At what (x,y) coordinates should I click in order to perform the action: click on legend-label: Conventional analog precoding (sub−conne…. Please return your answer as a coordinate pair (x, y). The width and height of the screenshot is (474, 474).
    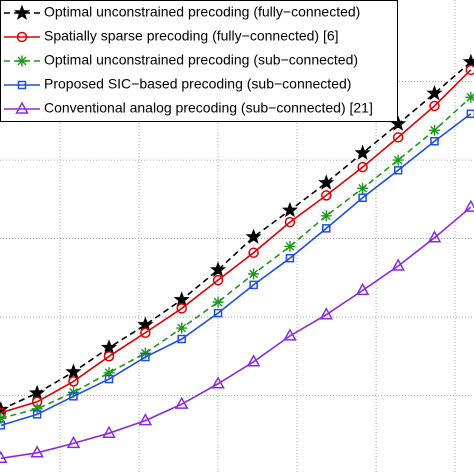
    Looking at the image, I should click on (208, 108).